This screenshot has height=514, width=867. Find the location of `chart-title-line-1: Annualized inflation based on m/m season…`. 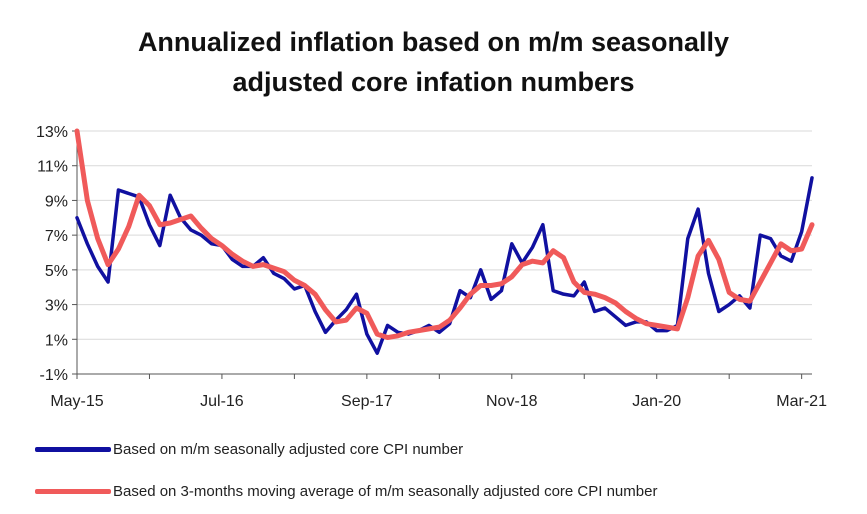

chart-title-line-1: Annualized inflation based on m/m season… is located at coordinates (433, 42).